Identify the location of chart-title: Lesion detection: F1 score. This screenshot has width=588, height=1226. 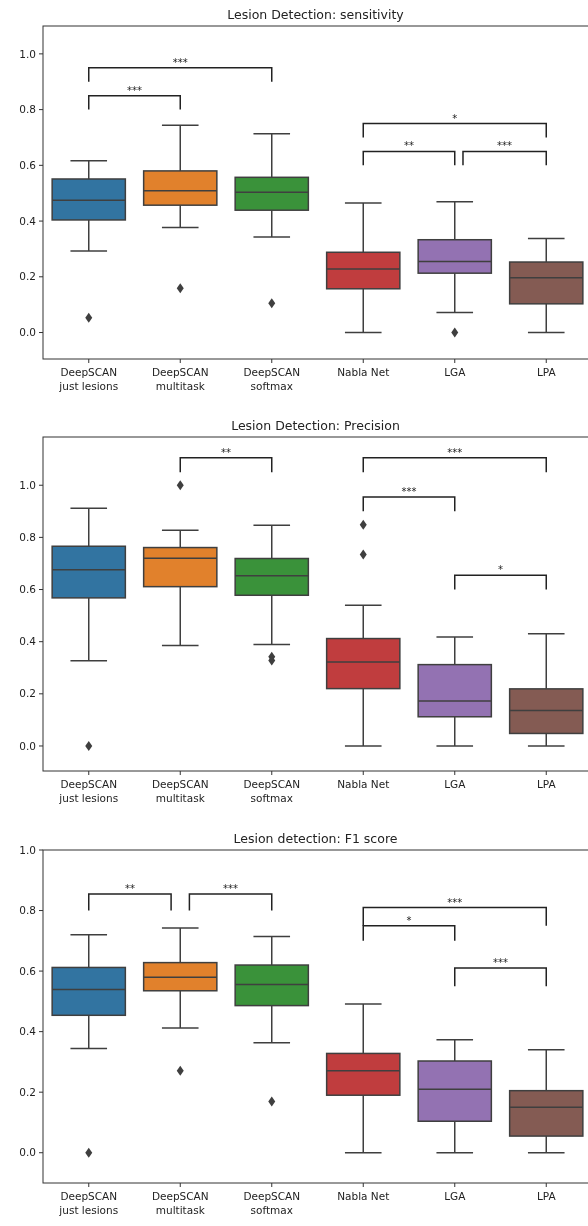
(315, 838).